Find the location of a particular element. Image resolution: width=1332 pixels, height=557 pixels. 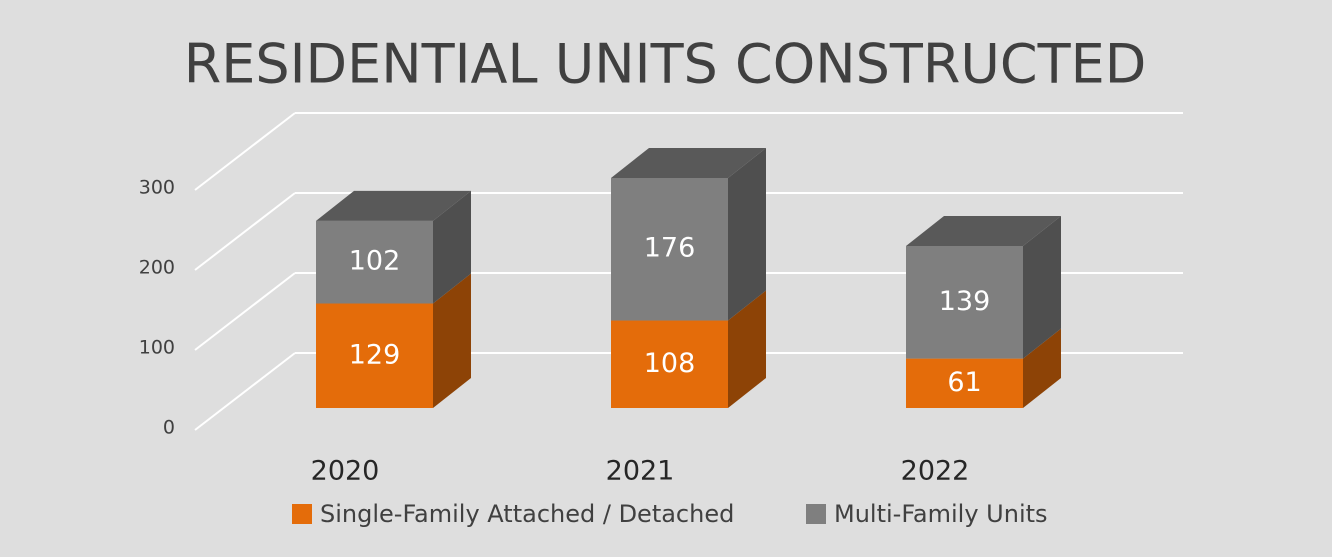

y-tick-label: 200 is located at coordinates (157, 268).